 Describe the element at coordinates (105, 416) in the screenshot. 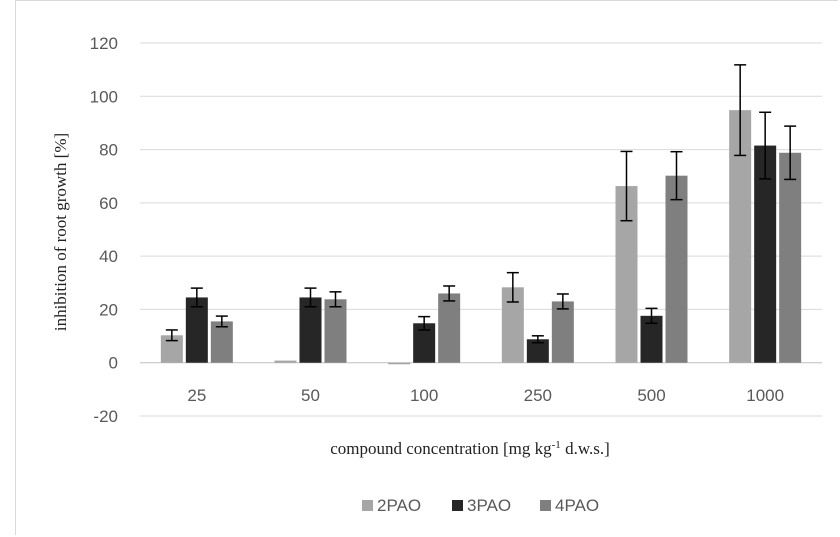

I see `y-tick-label: -20` at that location.